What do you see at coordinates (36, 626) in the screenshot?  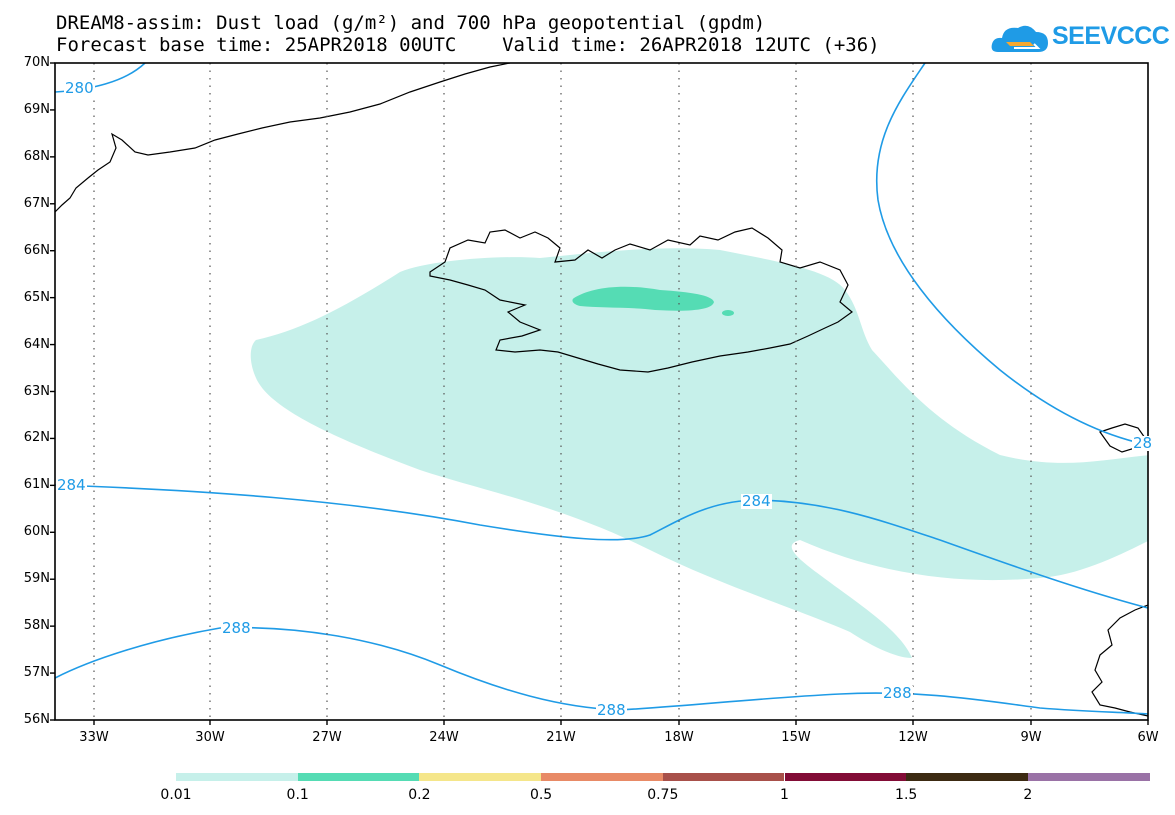 I see `lat-label: 58N` at bounding box center [36, 626].